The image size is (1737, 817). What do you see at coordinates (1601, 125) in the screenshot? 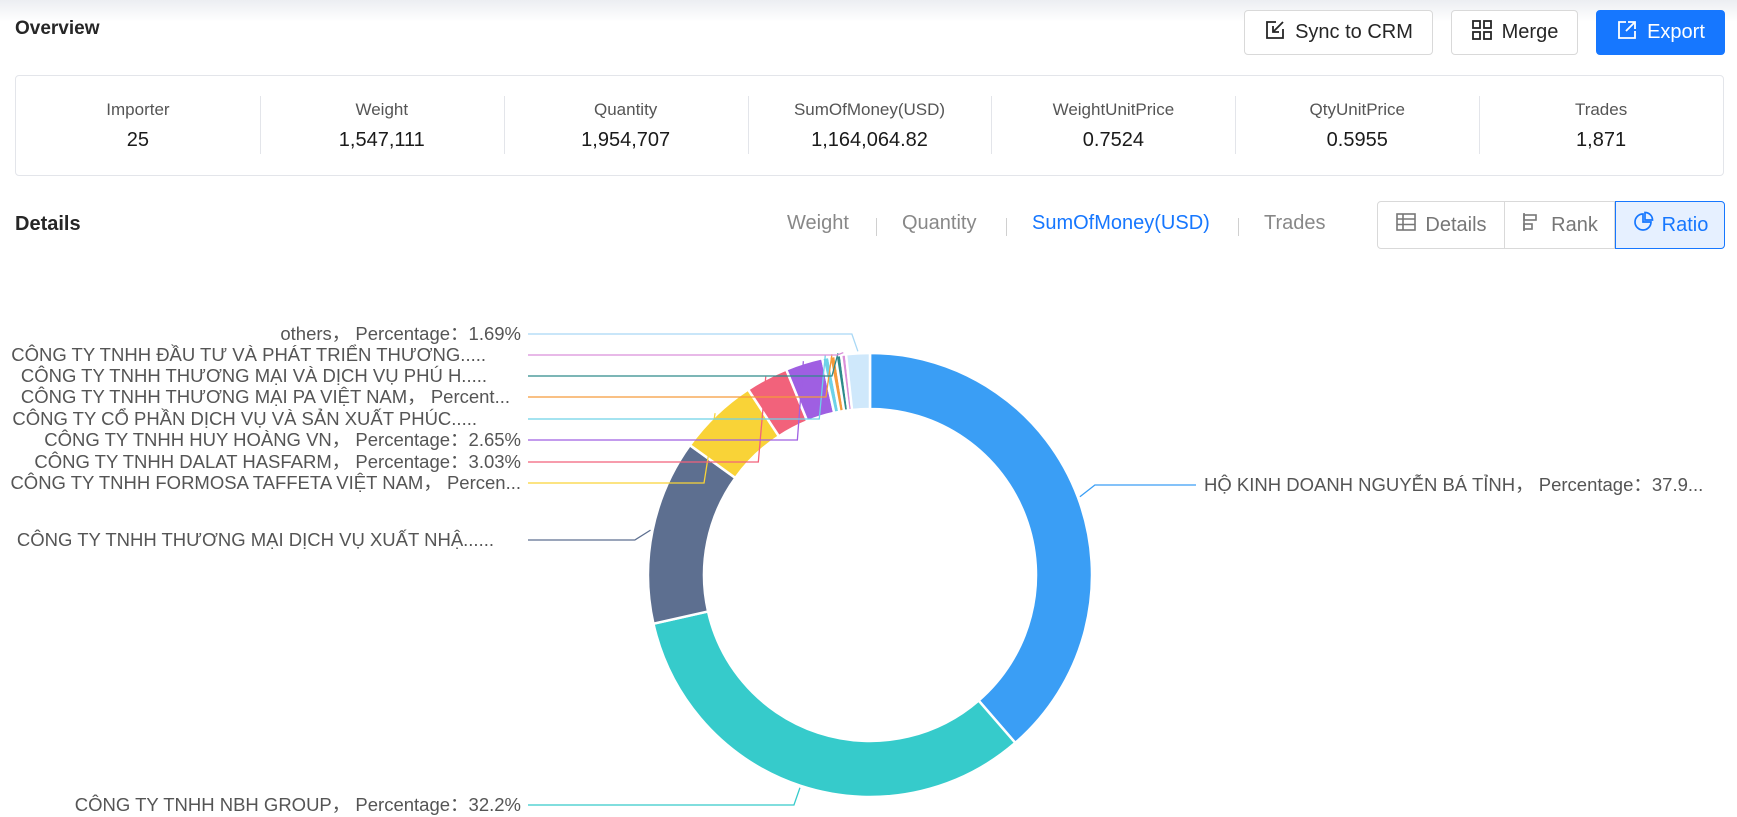
I see `stat-trades: Trades 1,871` at bounding box center [1601, 125].